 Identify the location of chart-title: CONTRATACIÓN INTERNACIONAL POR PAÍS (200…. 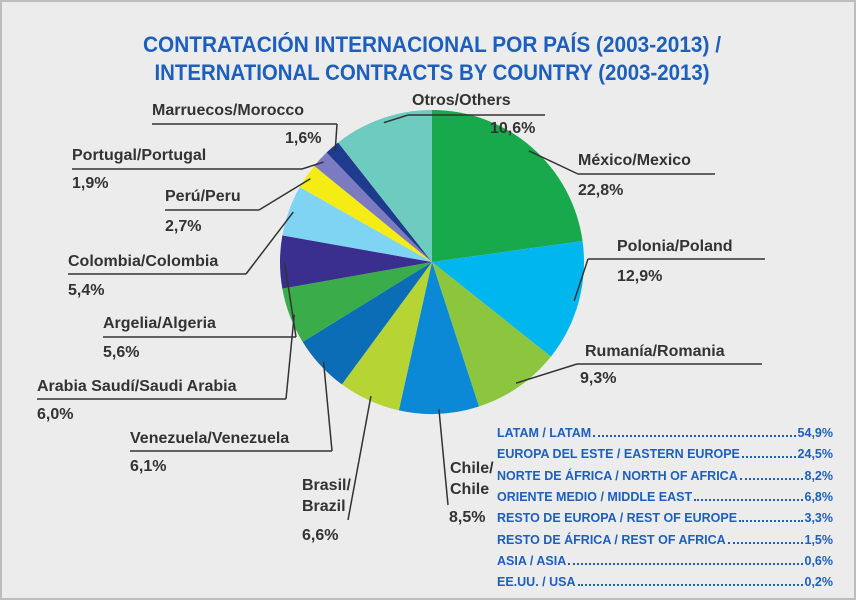
(432, 44).